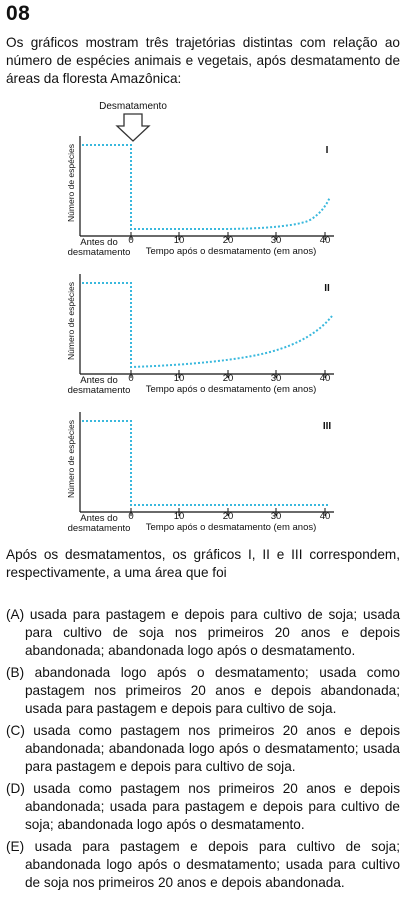 Image resolution: width=405 pixels, height=897 pixels. I want to click on question-number: 08, so click(18, 13).